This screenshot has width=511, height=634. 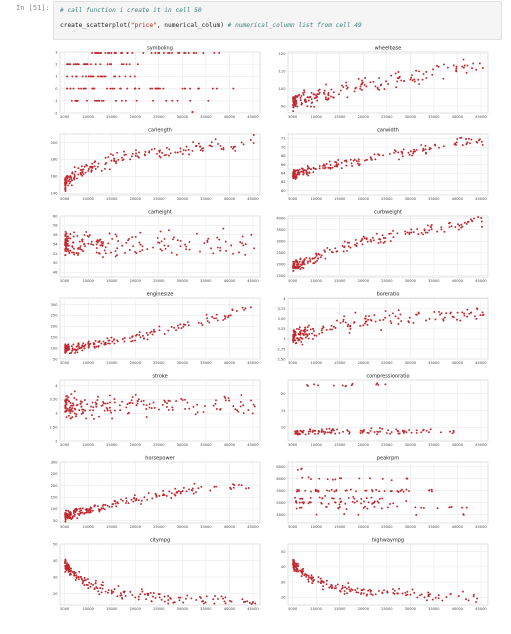 I want to click on y-tick-label: 4, so click(x=284, y=299).